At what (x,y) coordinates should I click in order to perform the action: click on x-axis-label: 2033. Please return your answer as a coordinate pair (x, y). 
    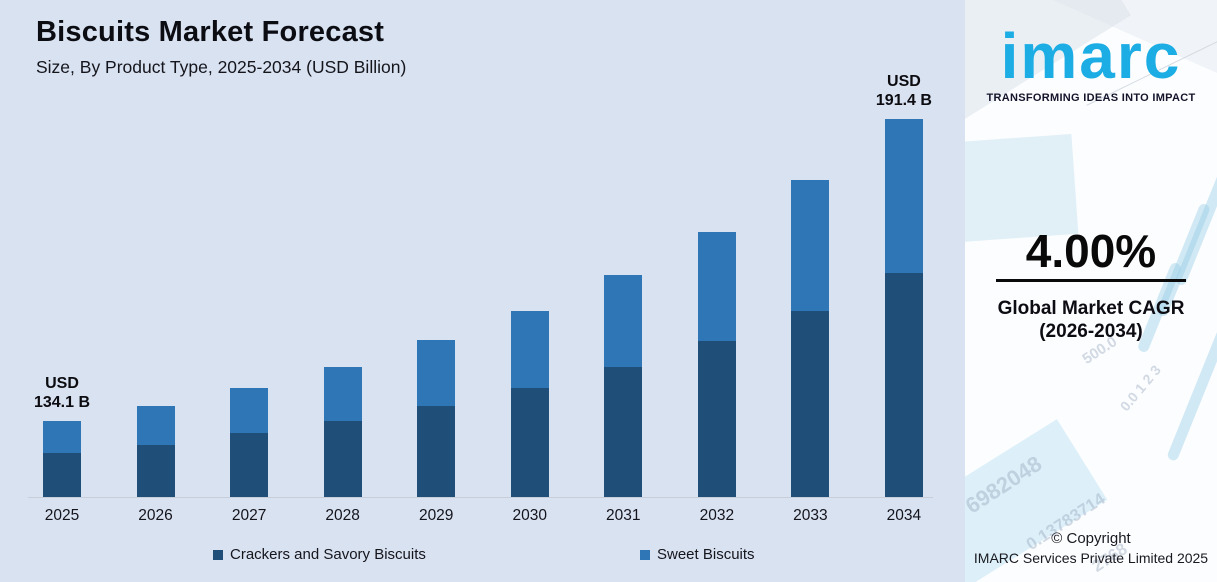
    Looking at the image, I should click on (810, 515).